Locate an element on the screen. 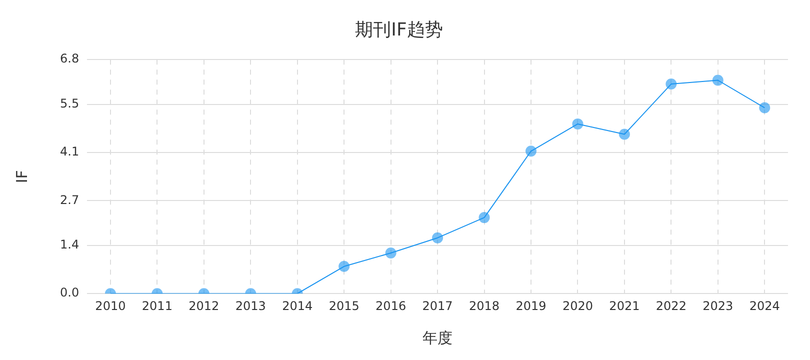 The width and height of the screenshot is (810, 360). y-axis-title: IF is located at coordinates (21, 177).